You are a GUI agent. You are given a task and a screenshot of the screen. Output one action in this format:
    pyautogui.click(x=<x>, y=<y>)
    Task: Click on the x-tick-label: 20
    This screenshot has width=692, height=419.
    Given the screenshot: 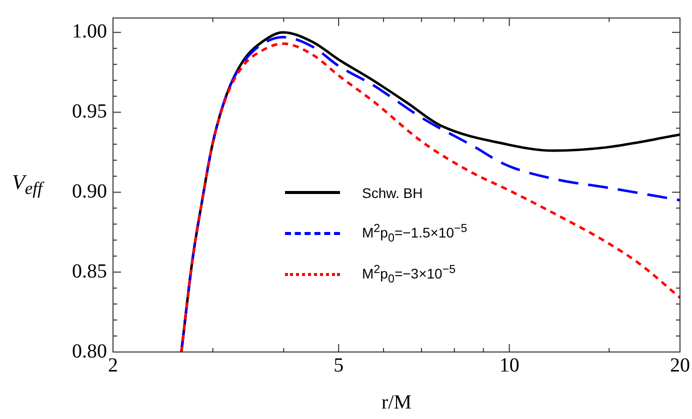 What is the action you would take?
    pyautogui.click(x=680, y=365)
    